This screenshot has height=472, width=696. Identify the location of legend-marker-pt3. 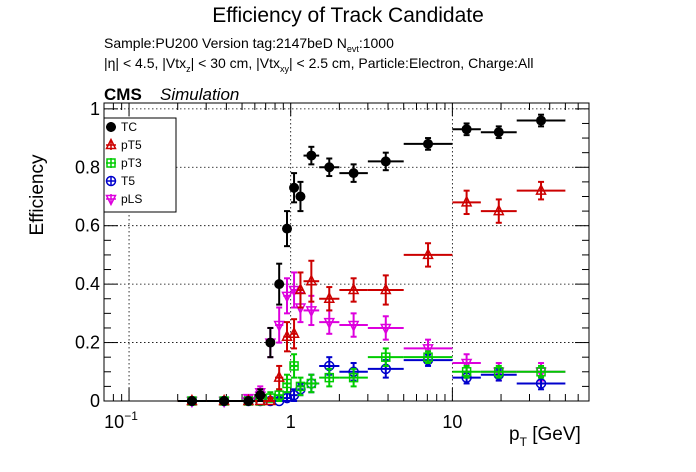
(111, 163).